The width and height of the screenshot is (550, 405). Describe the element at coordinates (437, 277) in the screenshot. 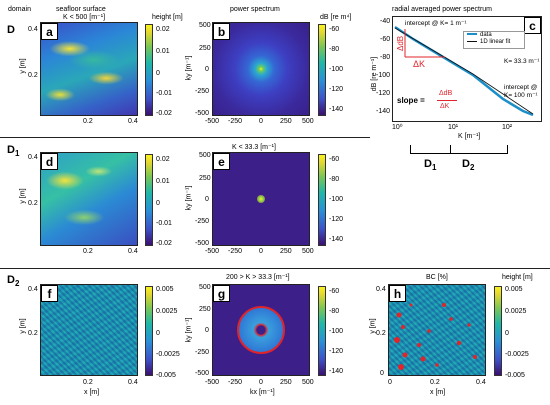

I see `panel-h-title: BC [%]` at that location.